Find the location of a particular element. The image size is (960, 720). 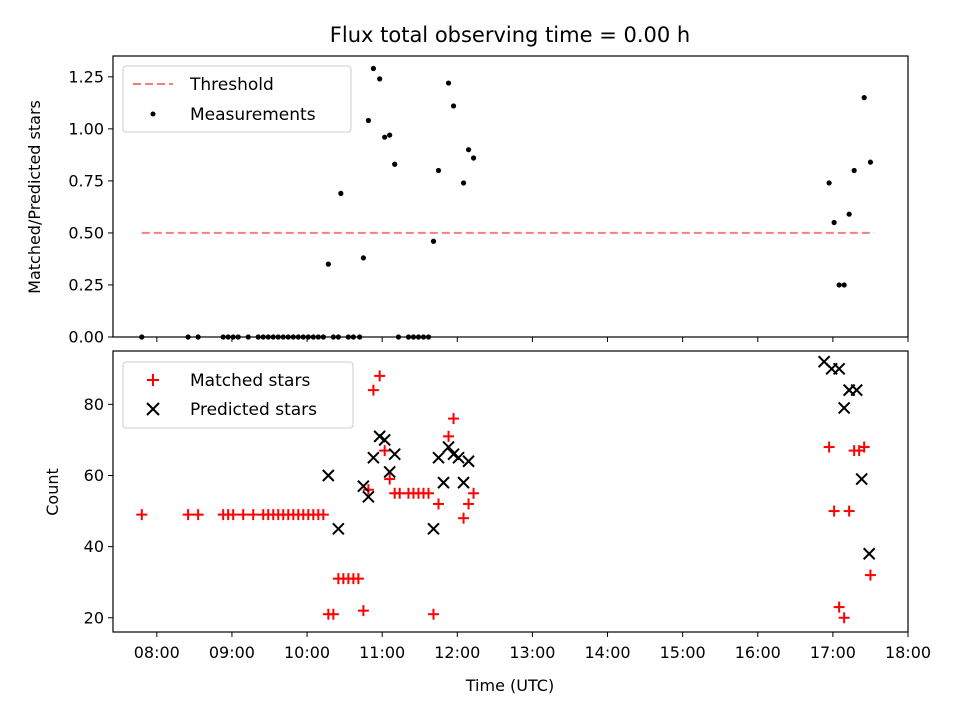

measurements-legend-label: Measurements is located at coordinates (253, 115).